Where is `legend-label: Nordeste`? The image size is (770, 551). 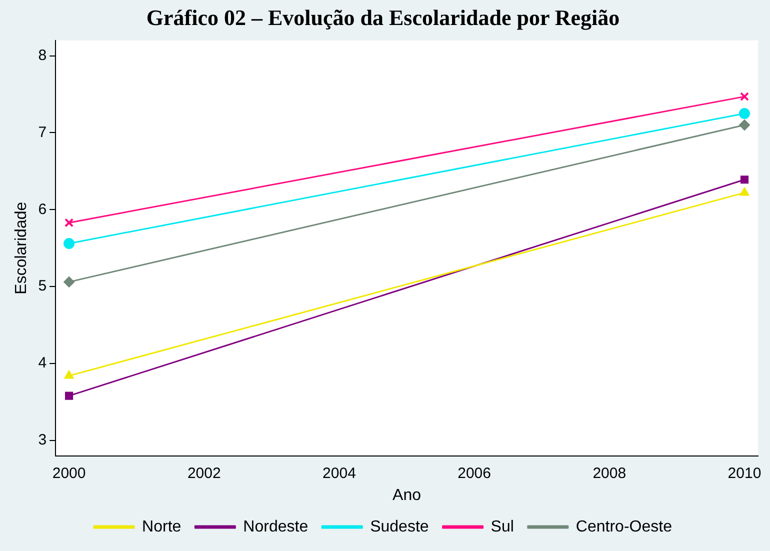 legend-label: Nordeste is located at coordinates (275, 527).